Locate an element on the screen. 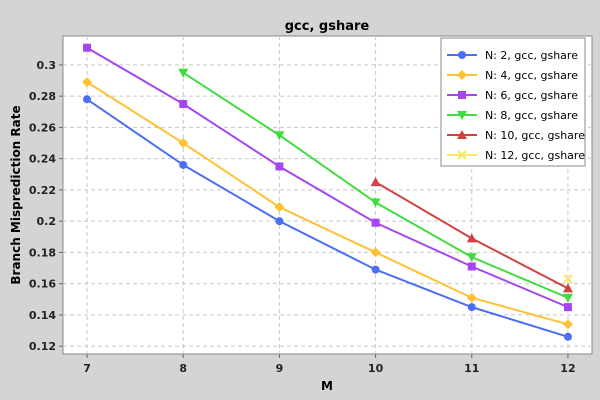  legend-item: N: 12, gcc, gshare is located at coordinates (516, 155).